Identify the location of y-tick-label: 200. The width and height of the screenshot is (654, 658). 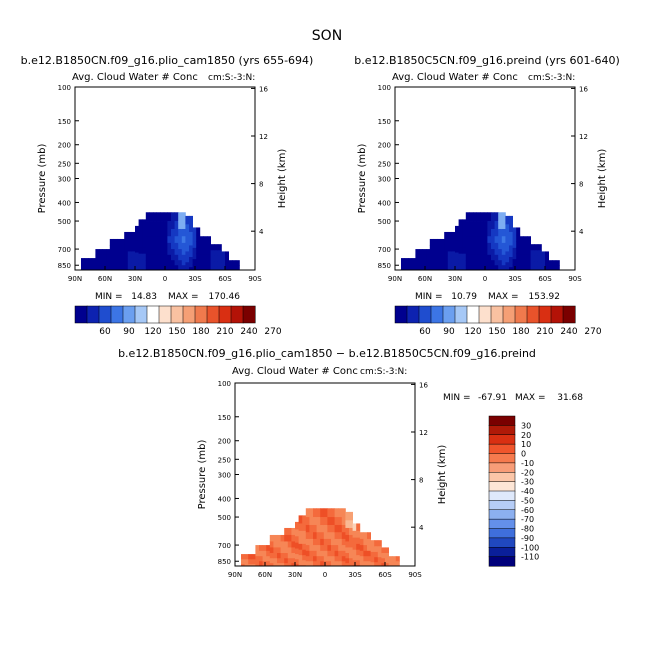
(64, 146).